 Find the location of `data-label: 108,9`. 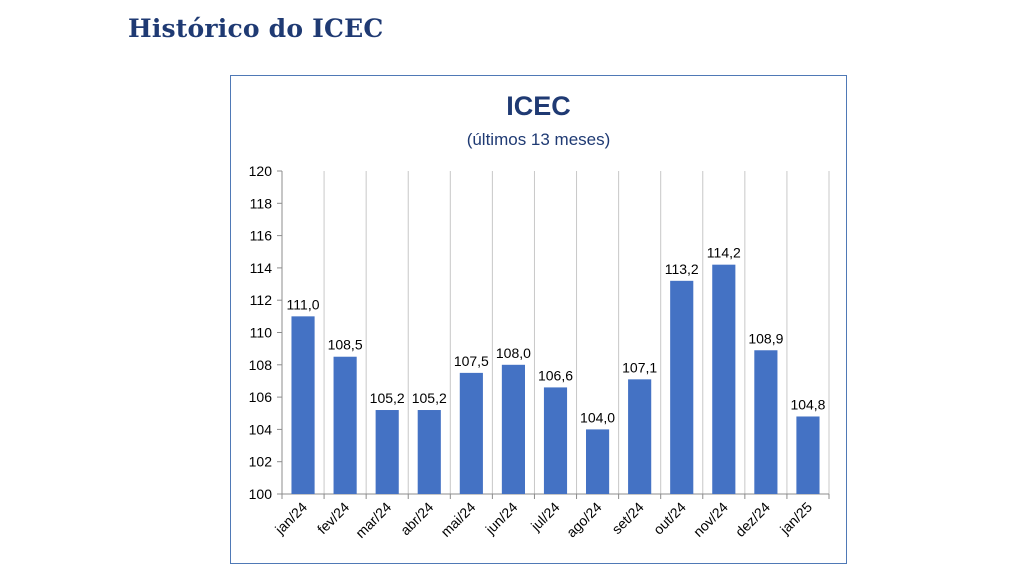

data-label: 108,9 is located at coordinates (765, 338).